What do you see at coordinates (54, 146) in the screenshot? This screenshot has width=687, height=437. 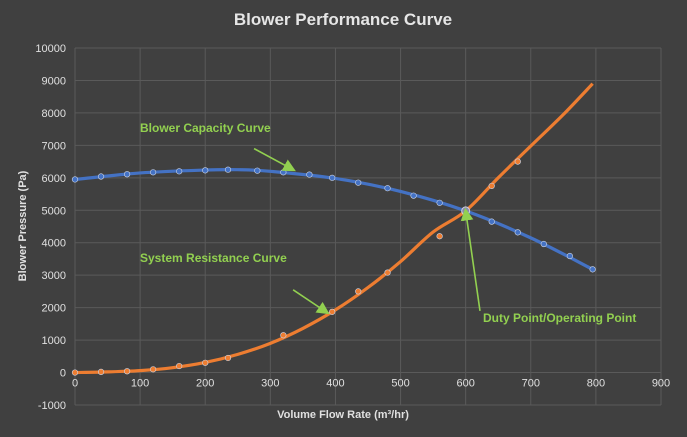 I see `y-tick-label: 7000` at bounding box center [54, 146].